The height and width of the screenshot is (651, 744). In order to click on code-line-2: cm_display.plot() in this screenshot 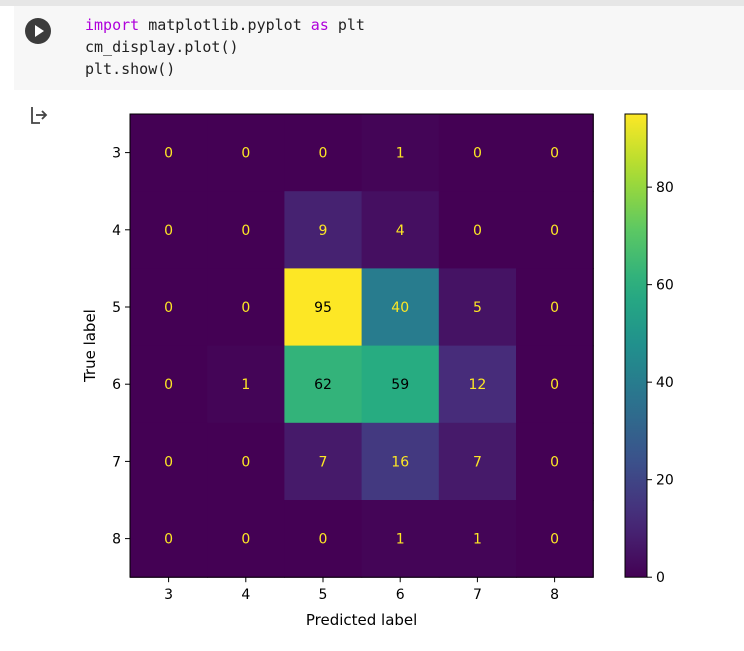, I will do `click(162, 47)`.